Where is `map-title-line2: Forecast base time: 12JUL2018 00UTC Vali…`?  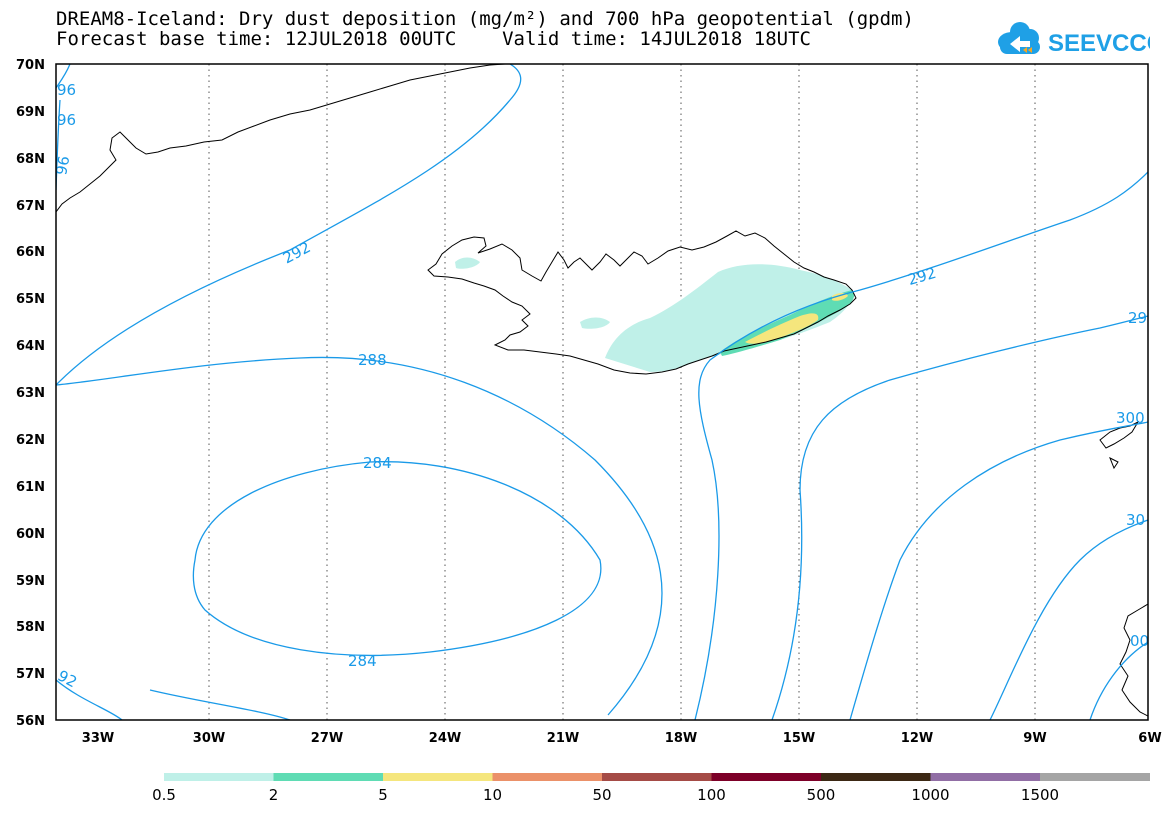
map-title-line2: Forecast base time: 12JUL2018 00UTC Vali… is located at coordinates (433, 39).